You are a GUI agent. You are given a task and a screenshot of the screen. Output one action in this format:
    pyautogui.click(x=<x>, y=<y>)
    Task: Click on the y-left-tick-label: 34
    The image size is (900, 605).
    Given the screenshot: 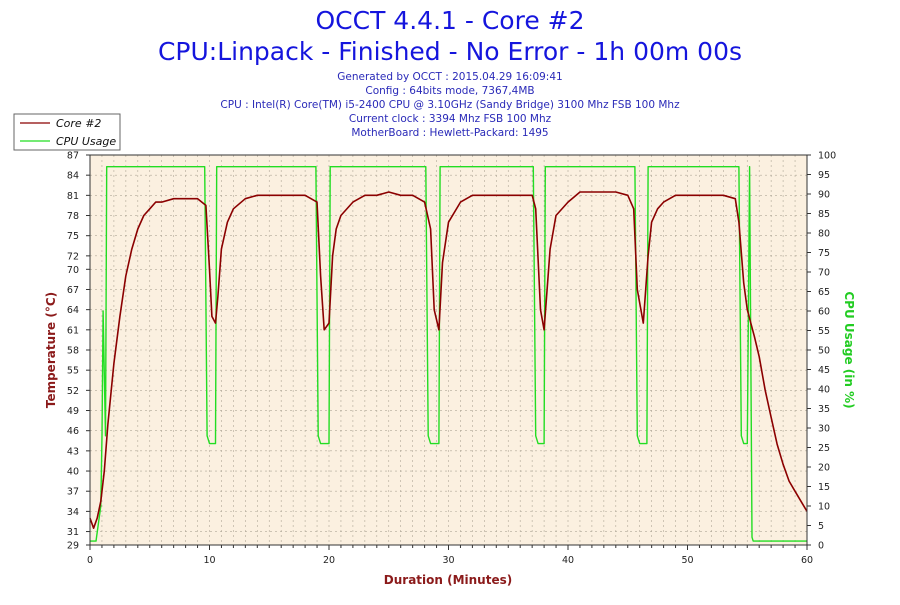 What is the action you would take?
    pyautogui.click(x=73, y=512)
    